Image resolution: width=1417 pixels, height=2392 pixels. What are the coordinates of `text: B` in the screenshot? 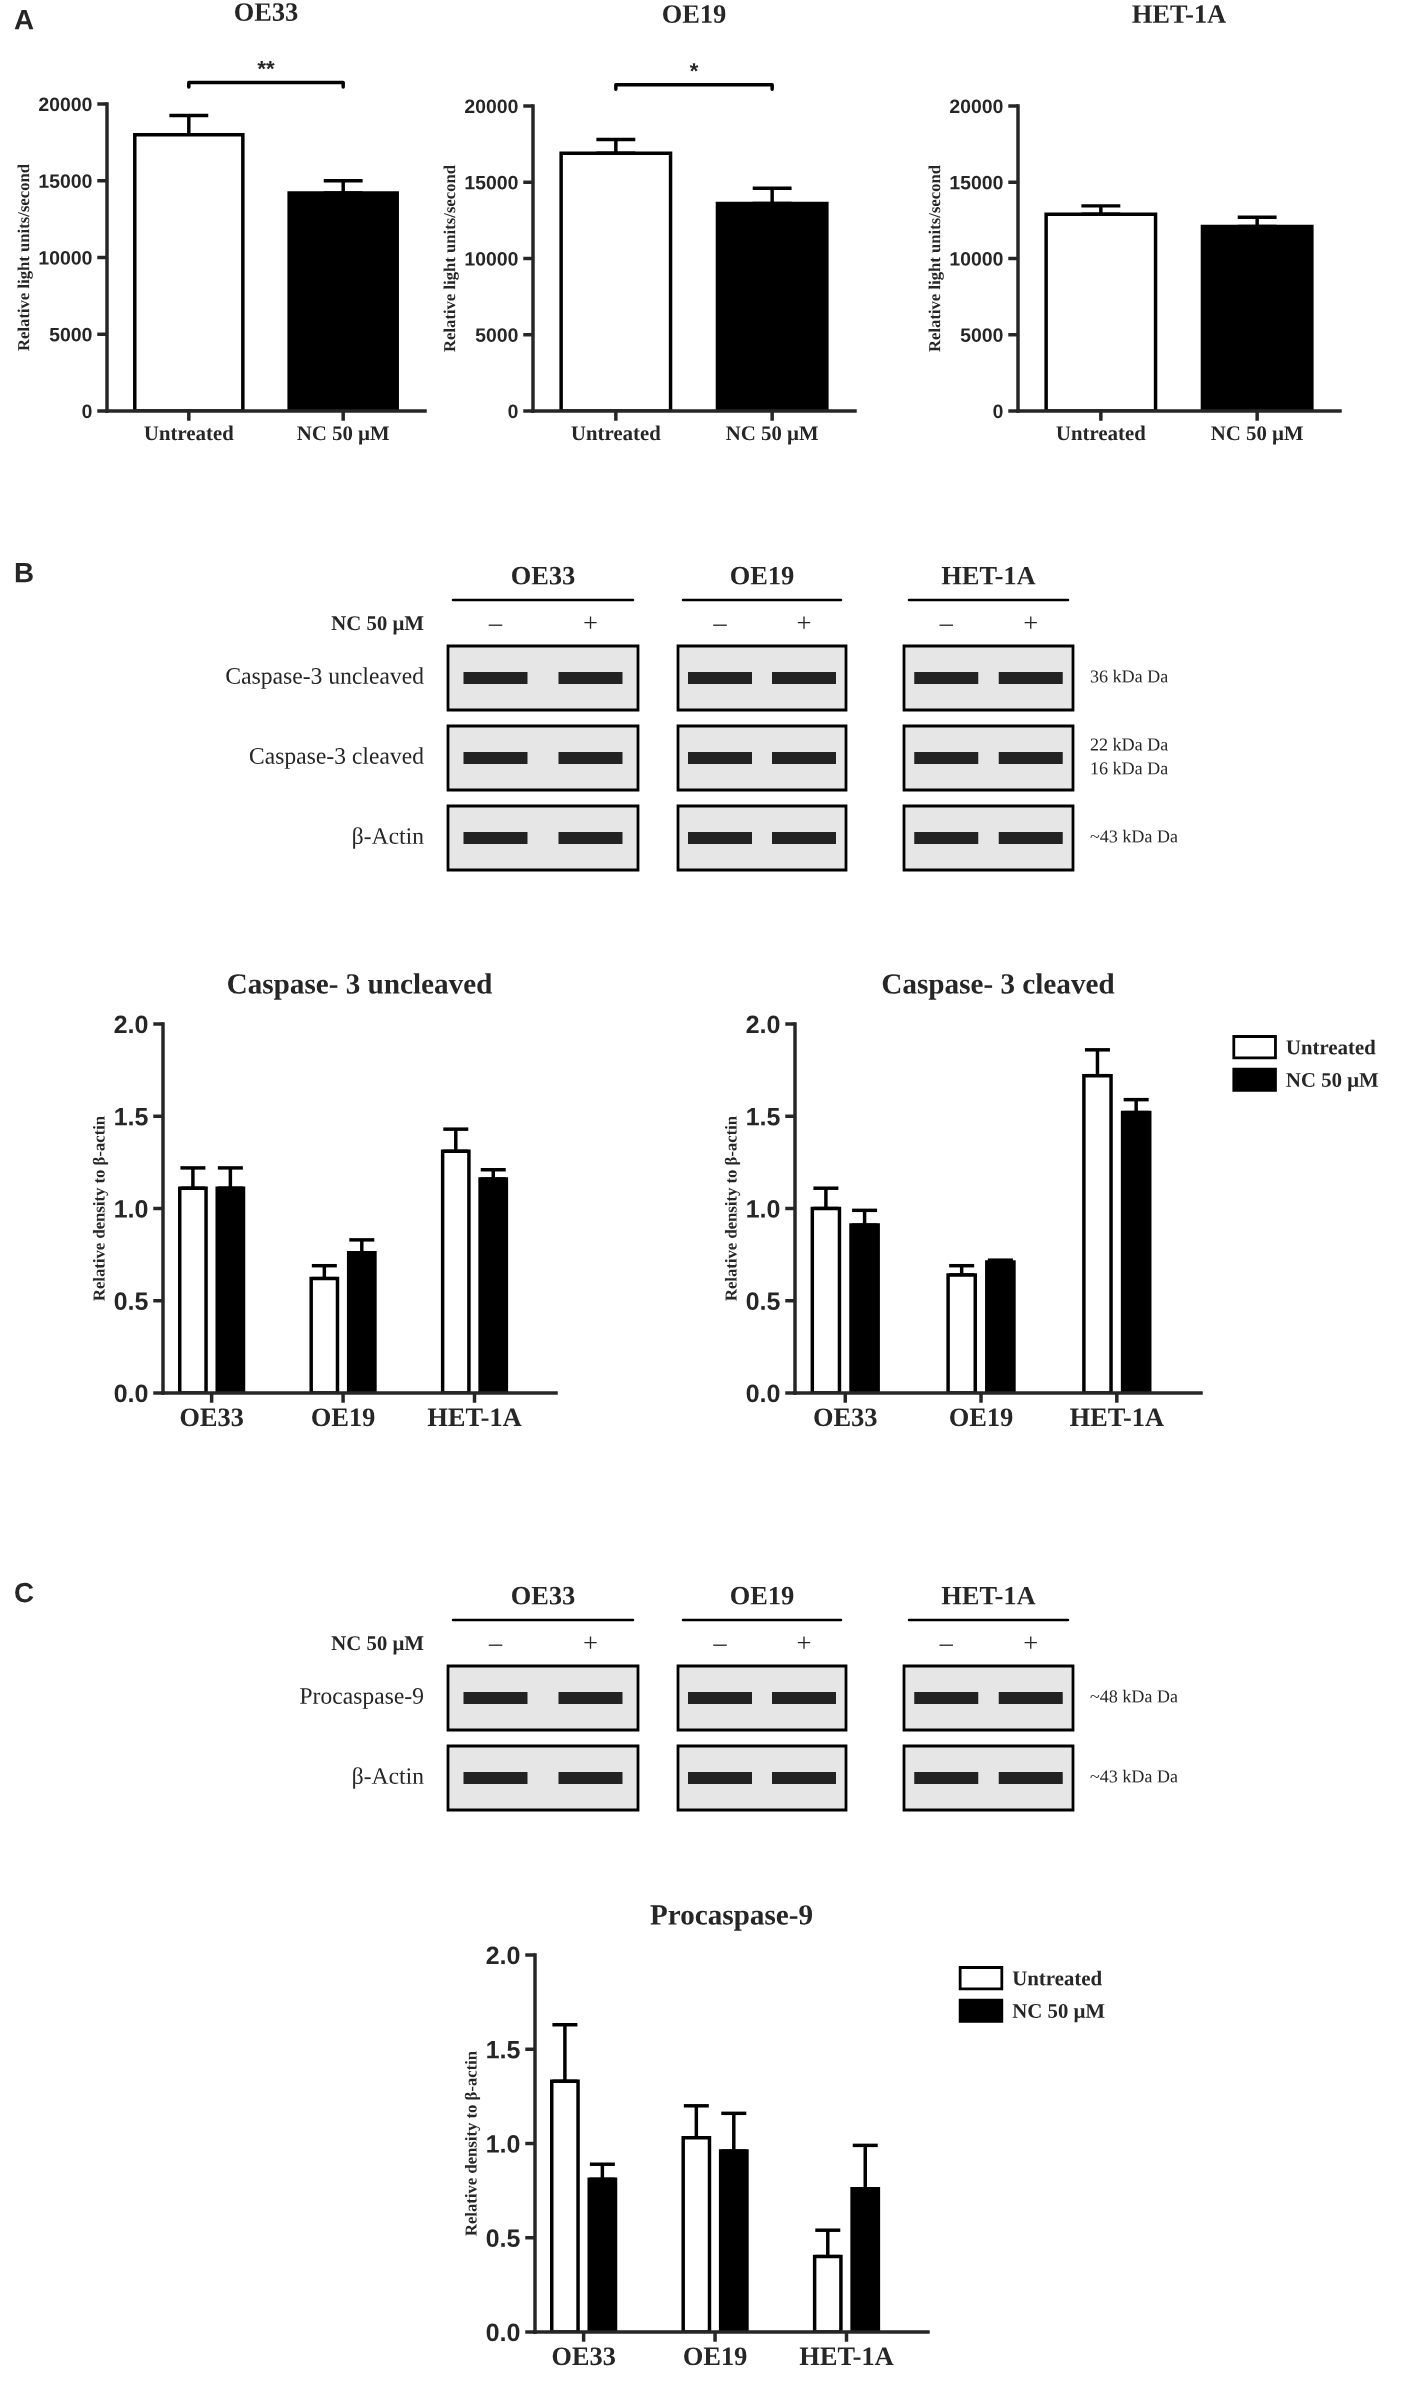 It's located at (24, 573).